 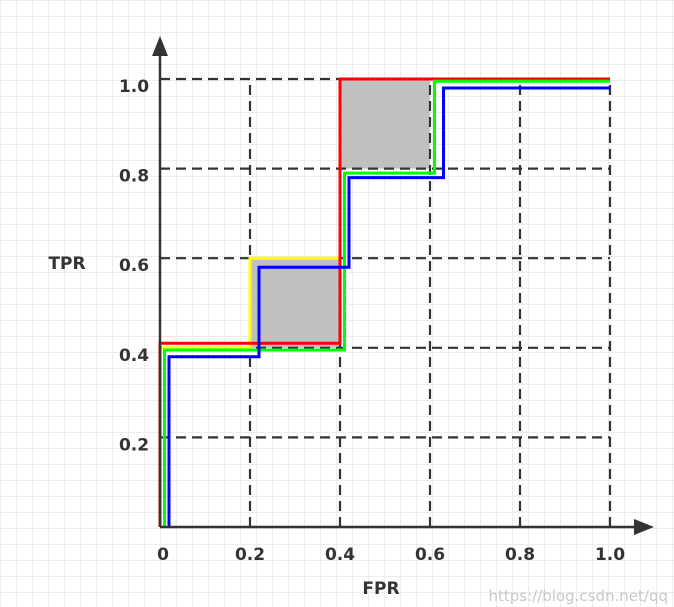 I want to click on x-tick-label: 0, so click(x=163, y=555).